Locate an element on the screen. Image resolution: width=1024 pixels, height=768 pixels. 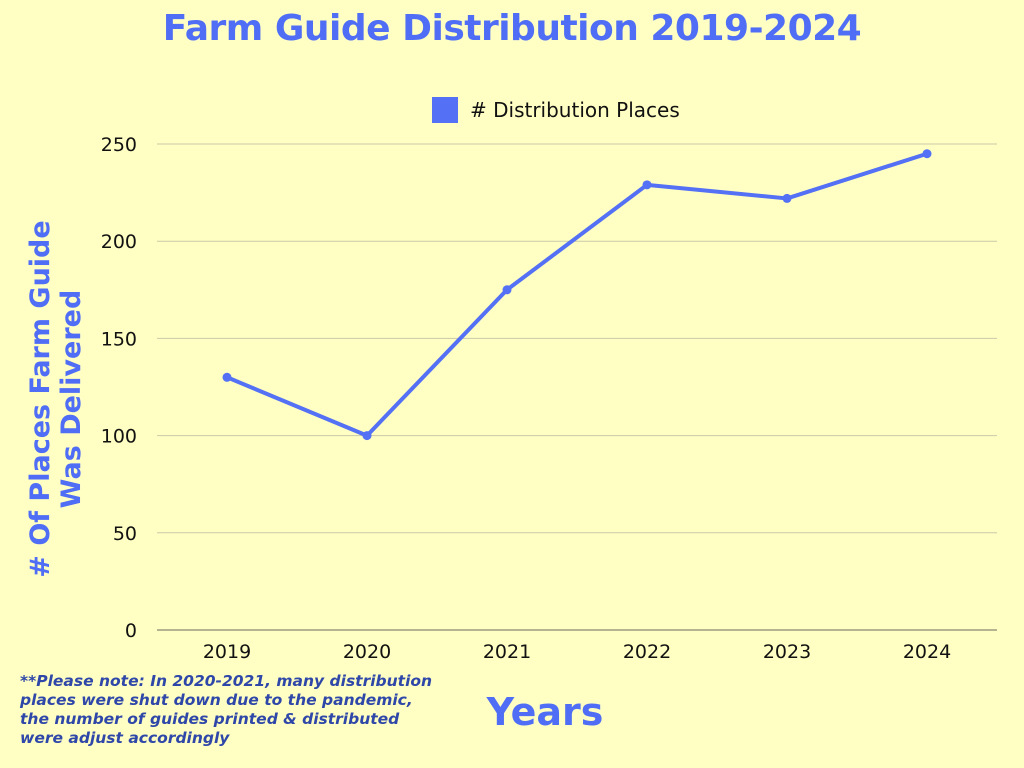
legend-swatch is located at coordinates (445, 110).